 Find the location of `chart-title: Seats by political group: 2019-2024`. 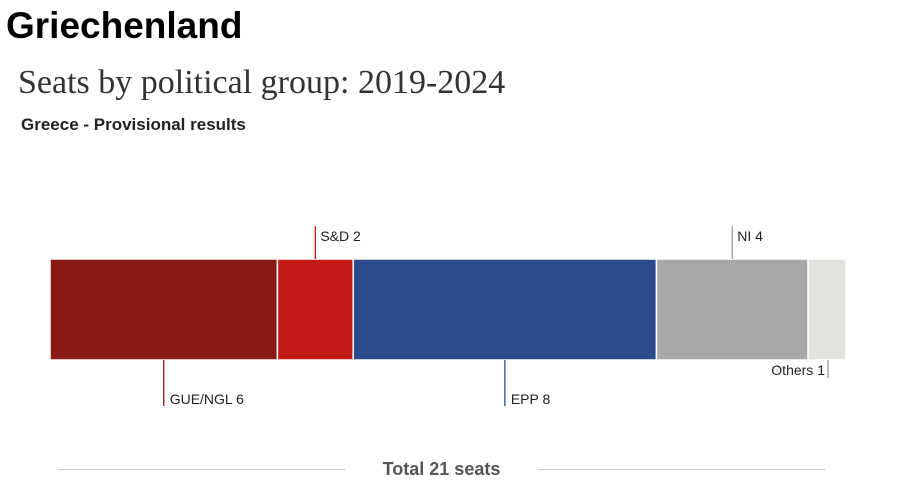

chart-title: Seats by political group: 2019-2024 is located at coordinates (262, 82).